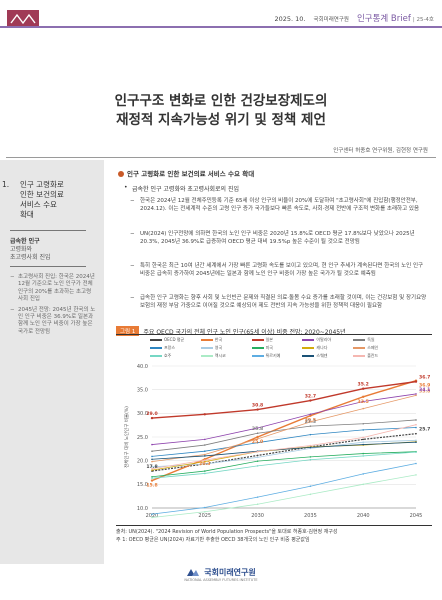 This screenshot has width=442, height=600. What do you see at coordinates (363, 516) in the screenshot?
I see `x-tick-label: 2040` at bounding box center [363, 516].